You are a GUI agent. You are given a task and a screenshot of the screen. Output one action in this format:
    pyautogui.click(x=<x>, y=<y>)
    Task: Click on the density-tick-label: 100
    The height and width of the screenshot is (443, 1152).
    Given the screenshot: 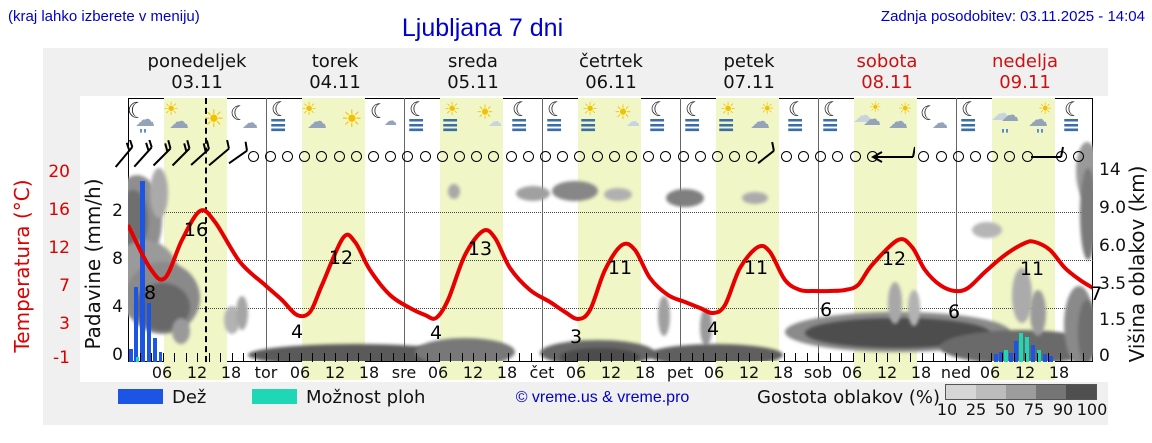 What is the action you would take?
    pyautogui.click(x=1092, y=409)
    